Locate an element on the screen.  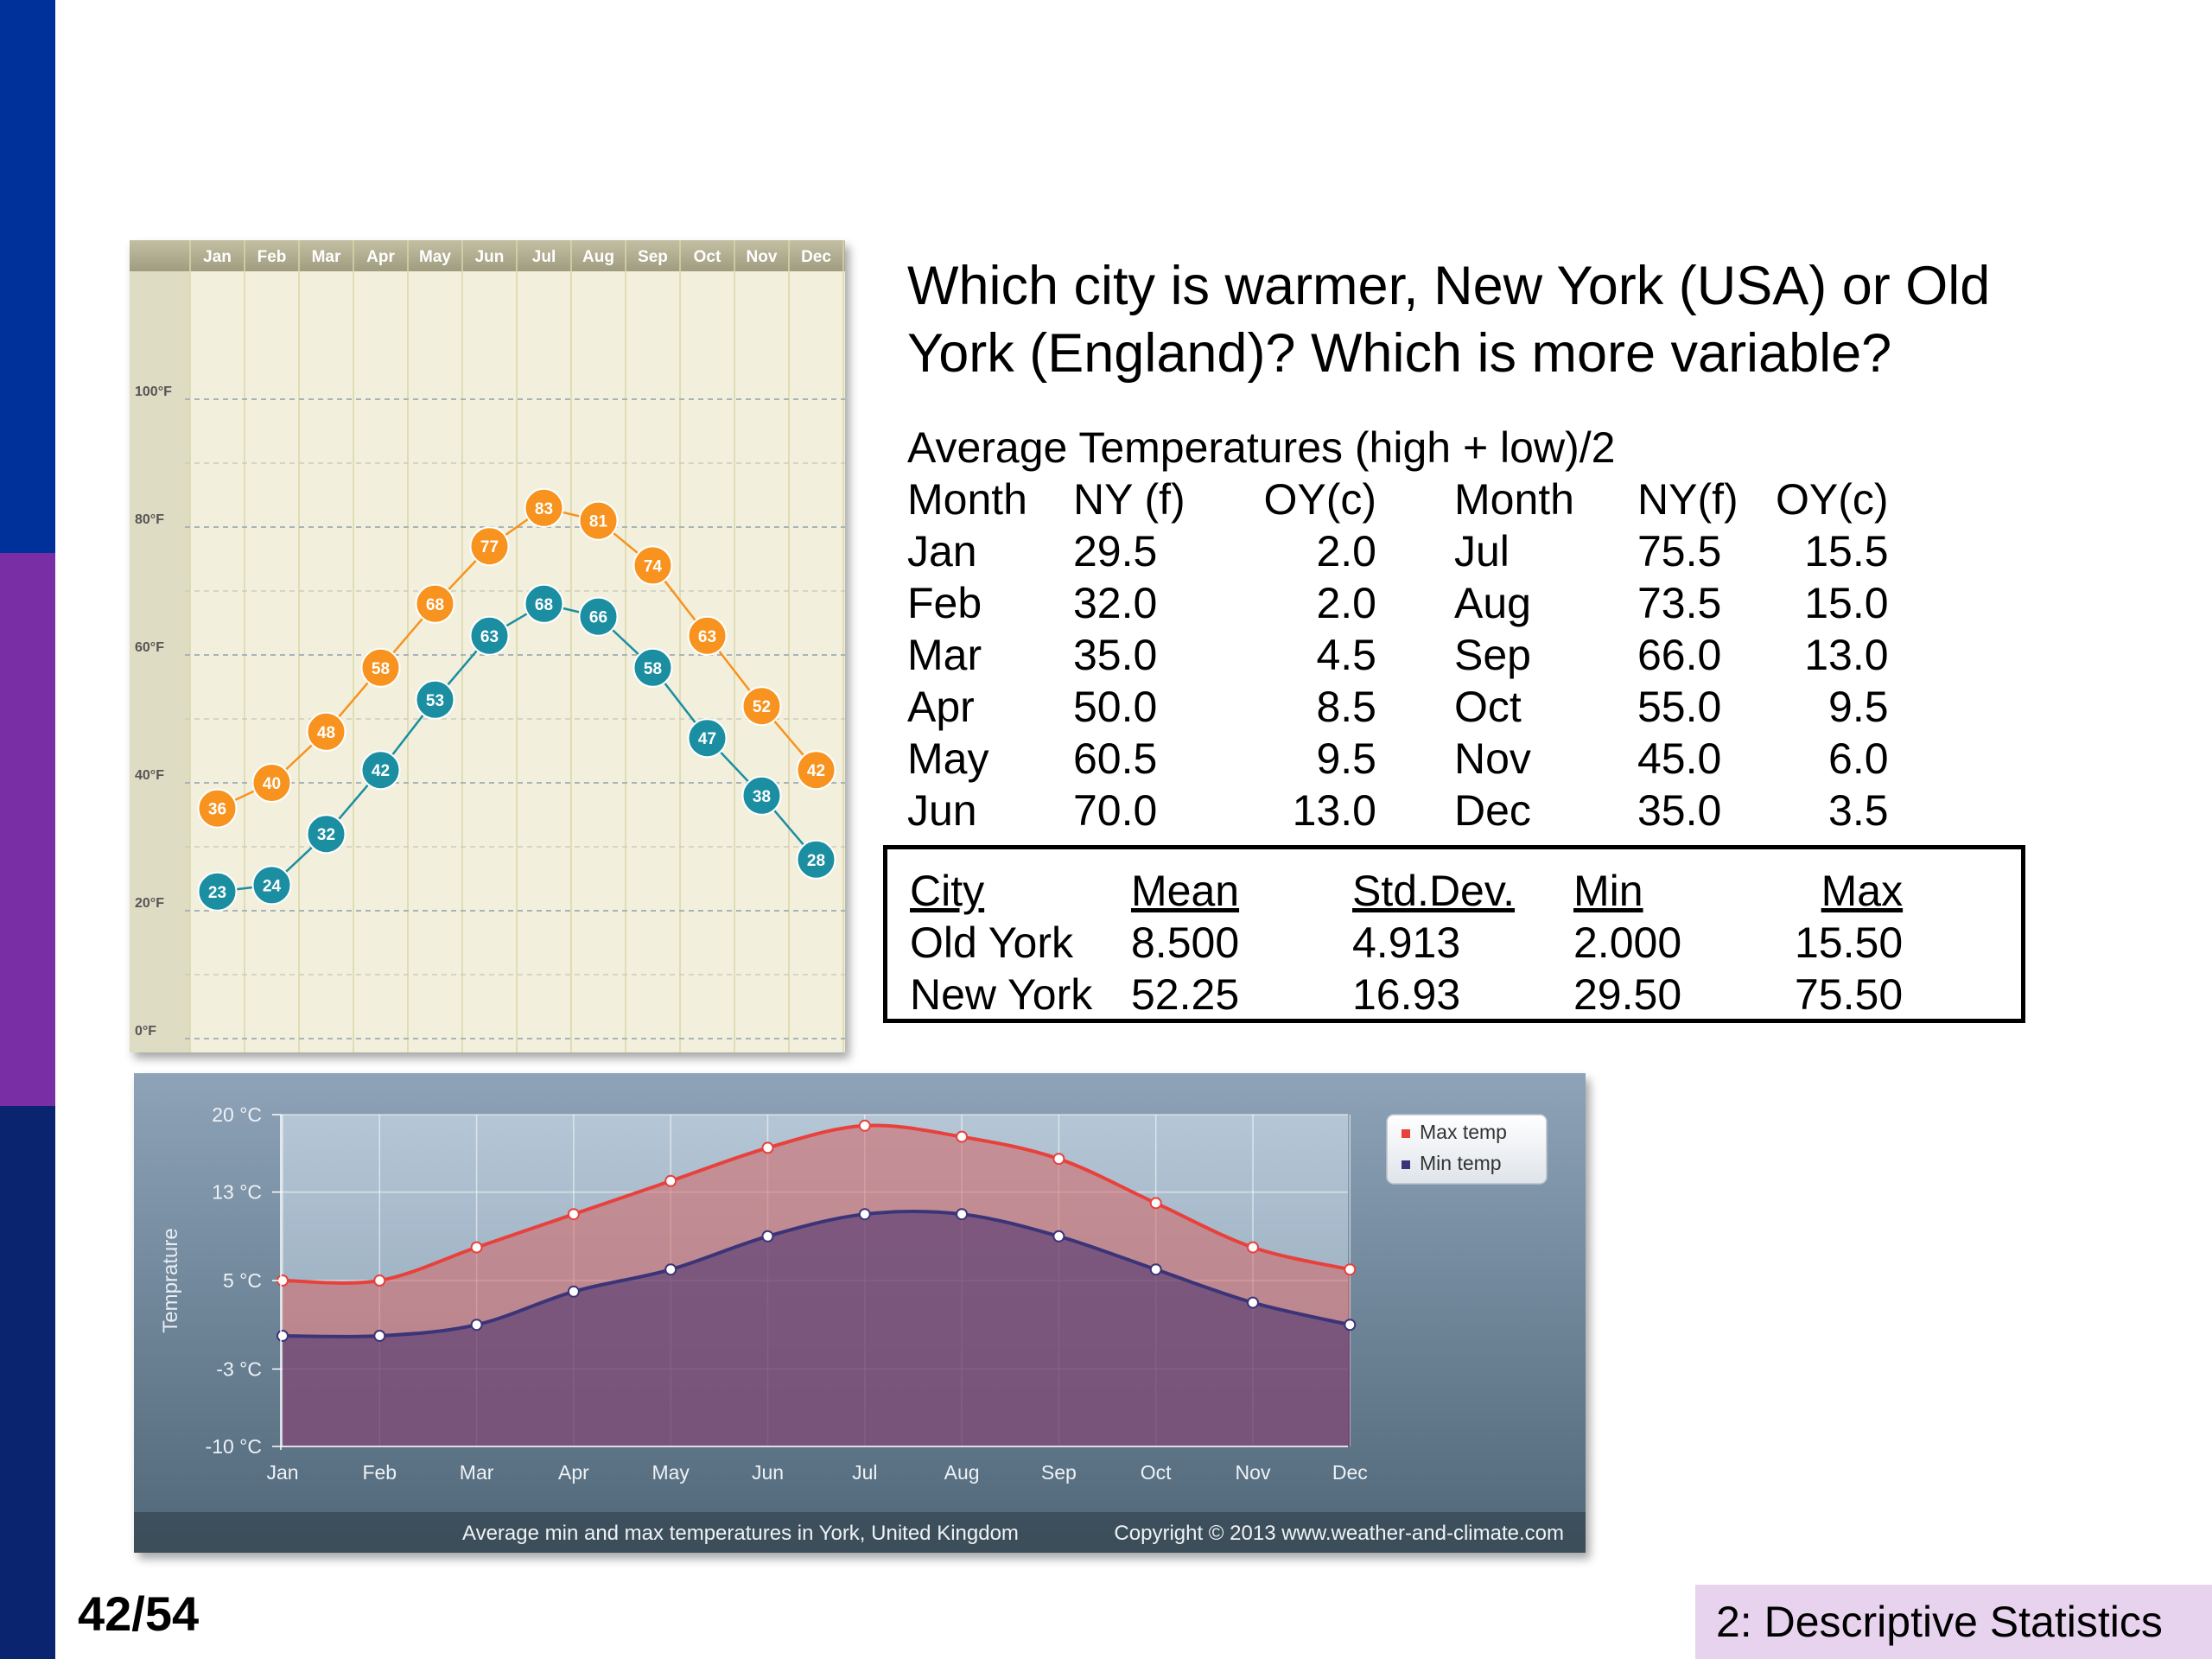
ny-low-point: 24 is located at coordinates (271, 885).